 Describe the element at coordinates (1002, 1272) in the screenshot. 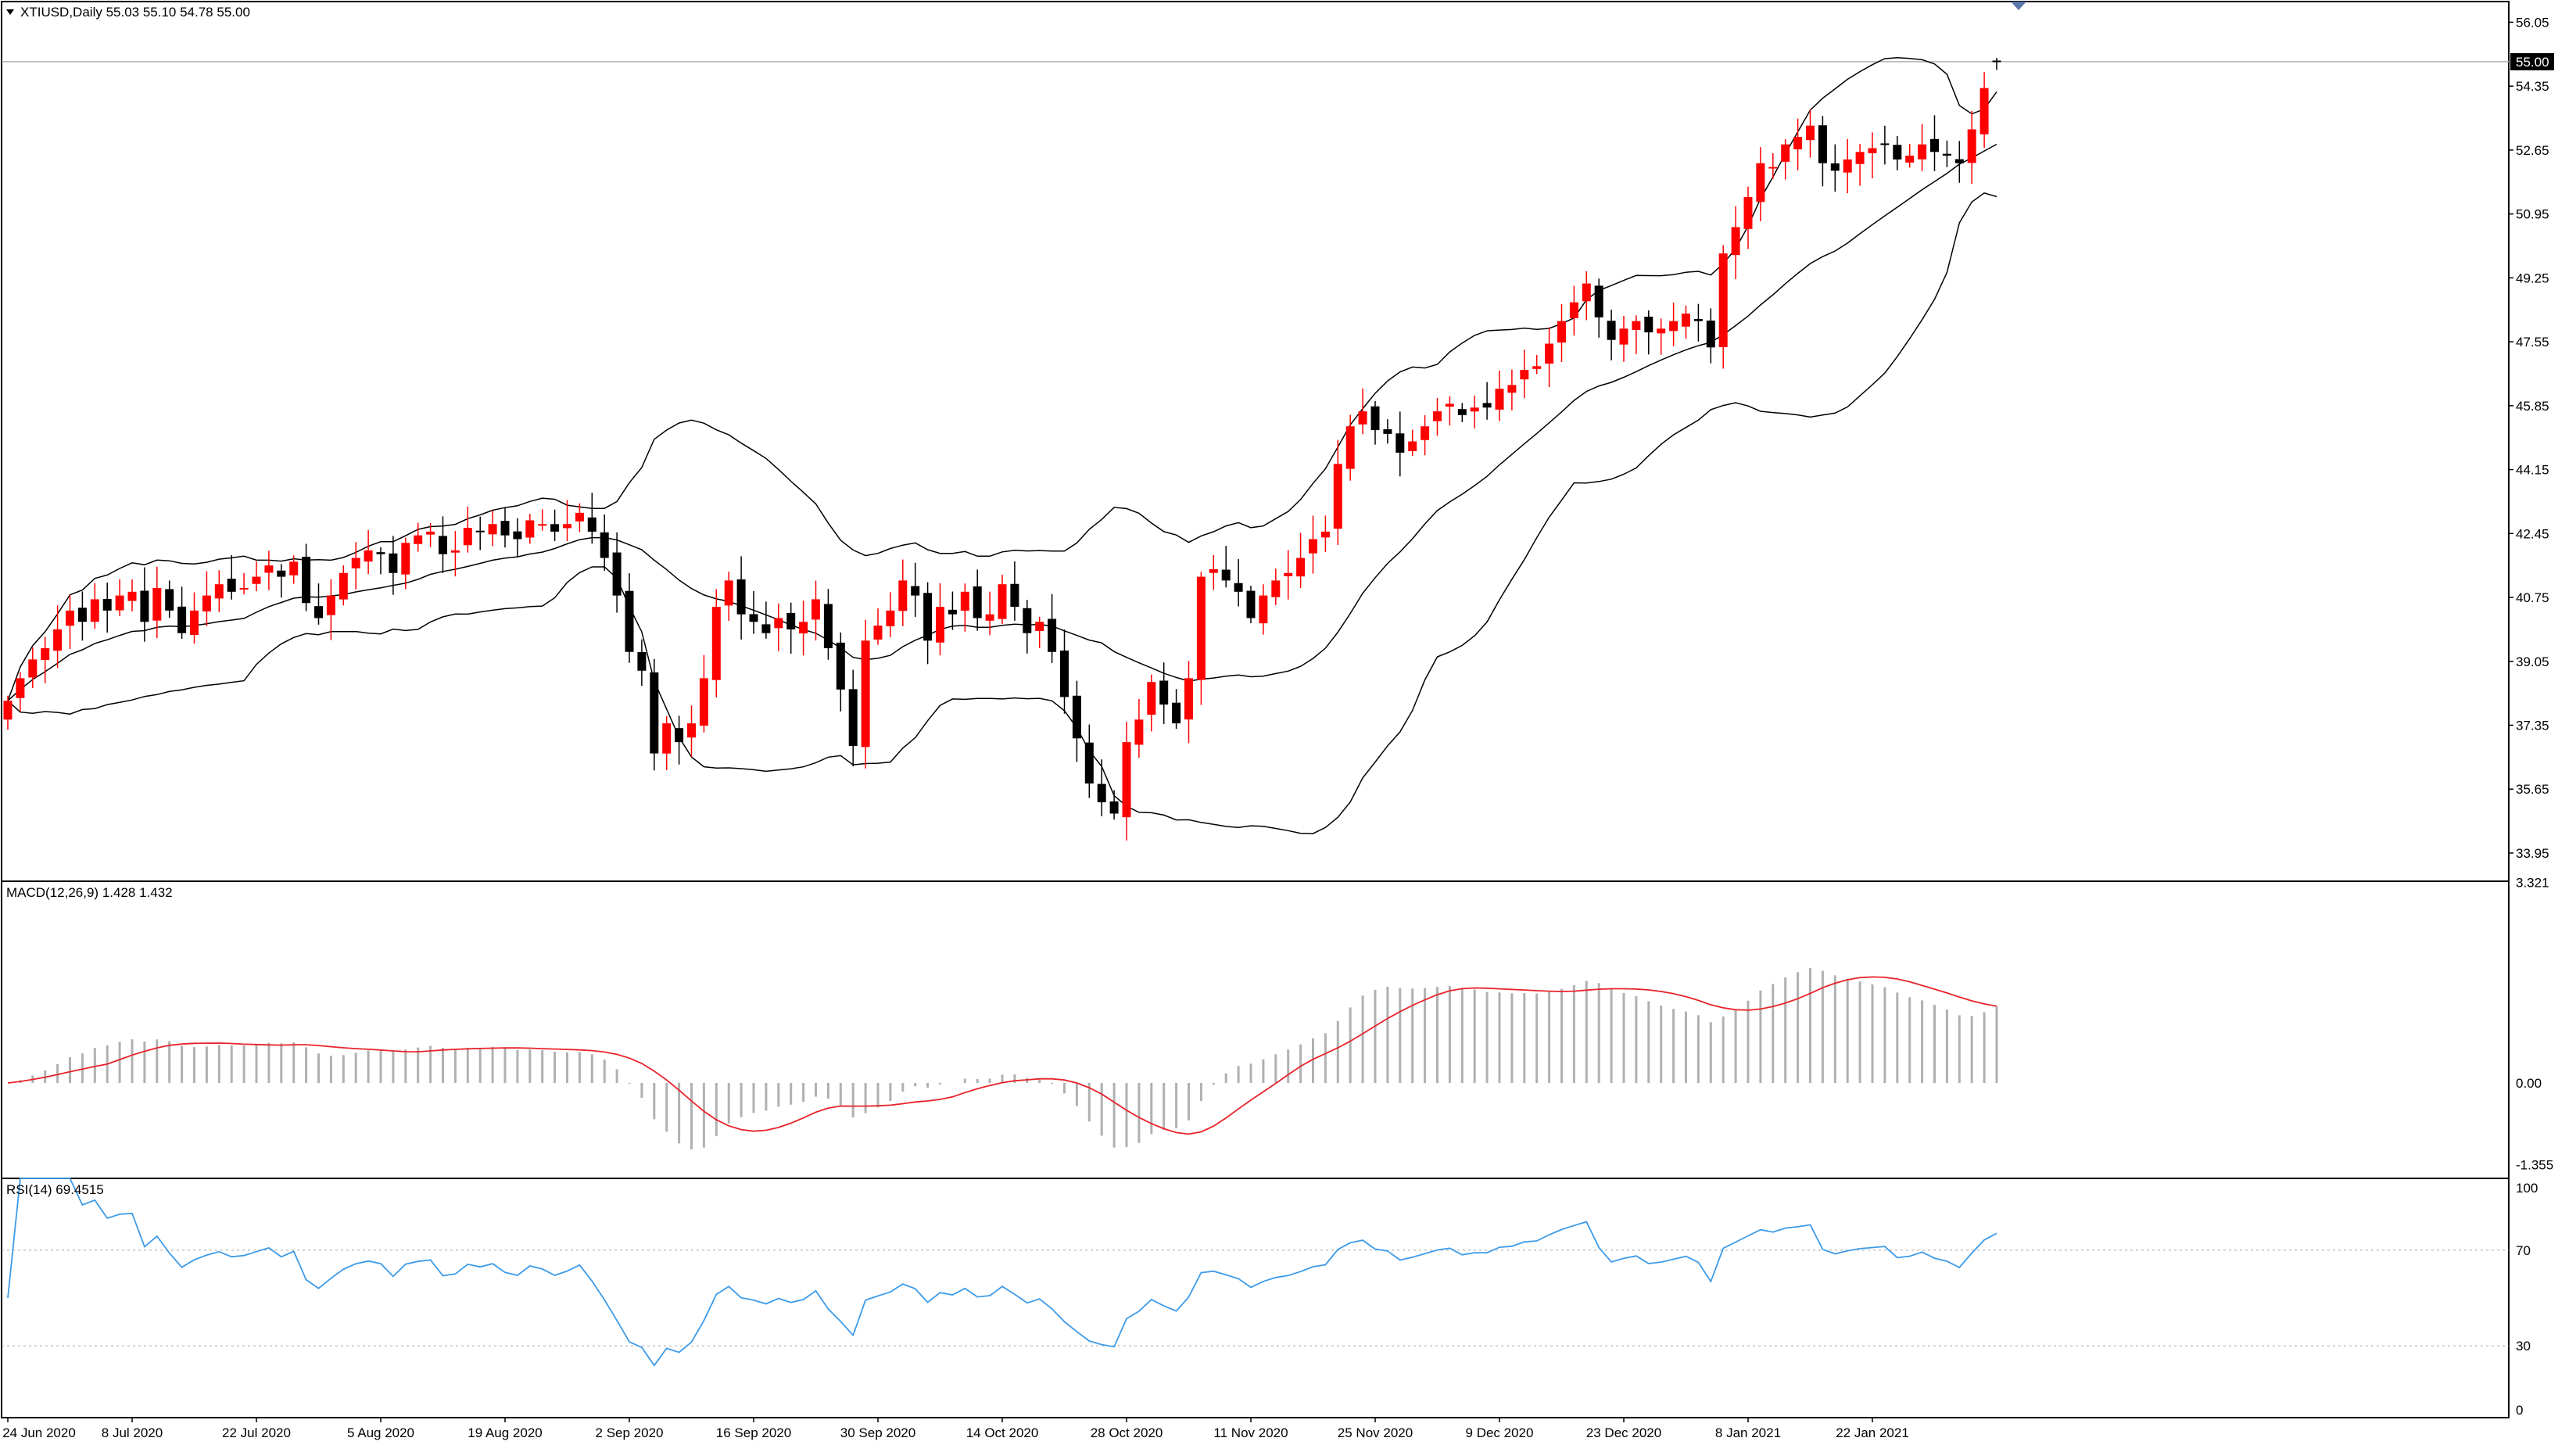

I see `rsi-line` at that location.